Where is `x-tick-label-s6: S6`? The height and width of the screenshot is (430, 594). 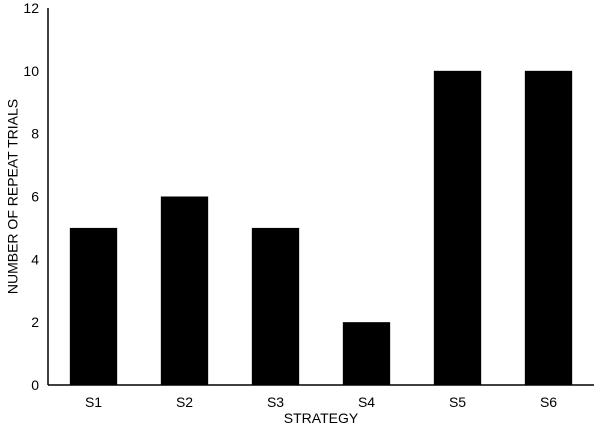 x-tick-label-s6: S6 is located at coordinates (548, 402).